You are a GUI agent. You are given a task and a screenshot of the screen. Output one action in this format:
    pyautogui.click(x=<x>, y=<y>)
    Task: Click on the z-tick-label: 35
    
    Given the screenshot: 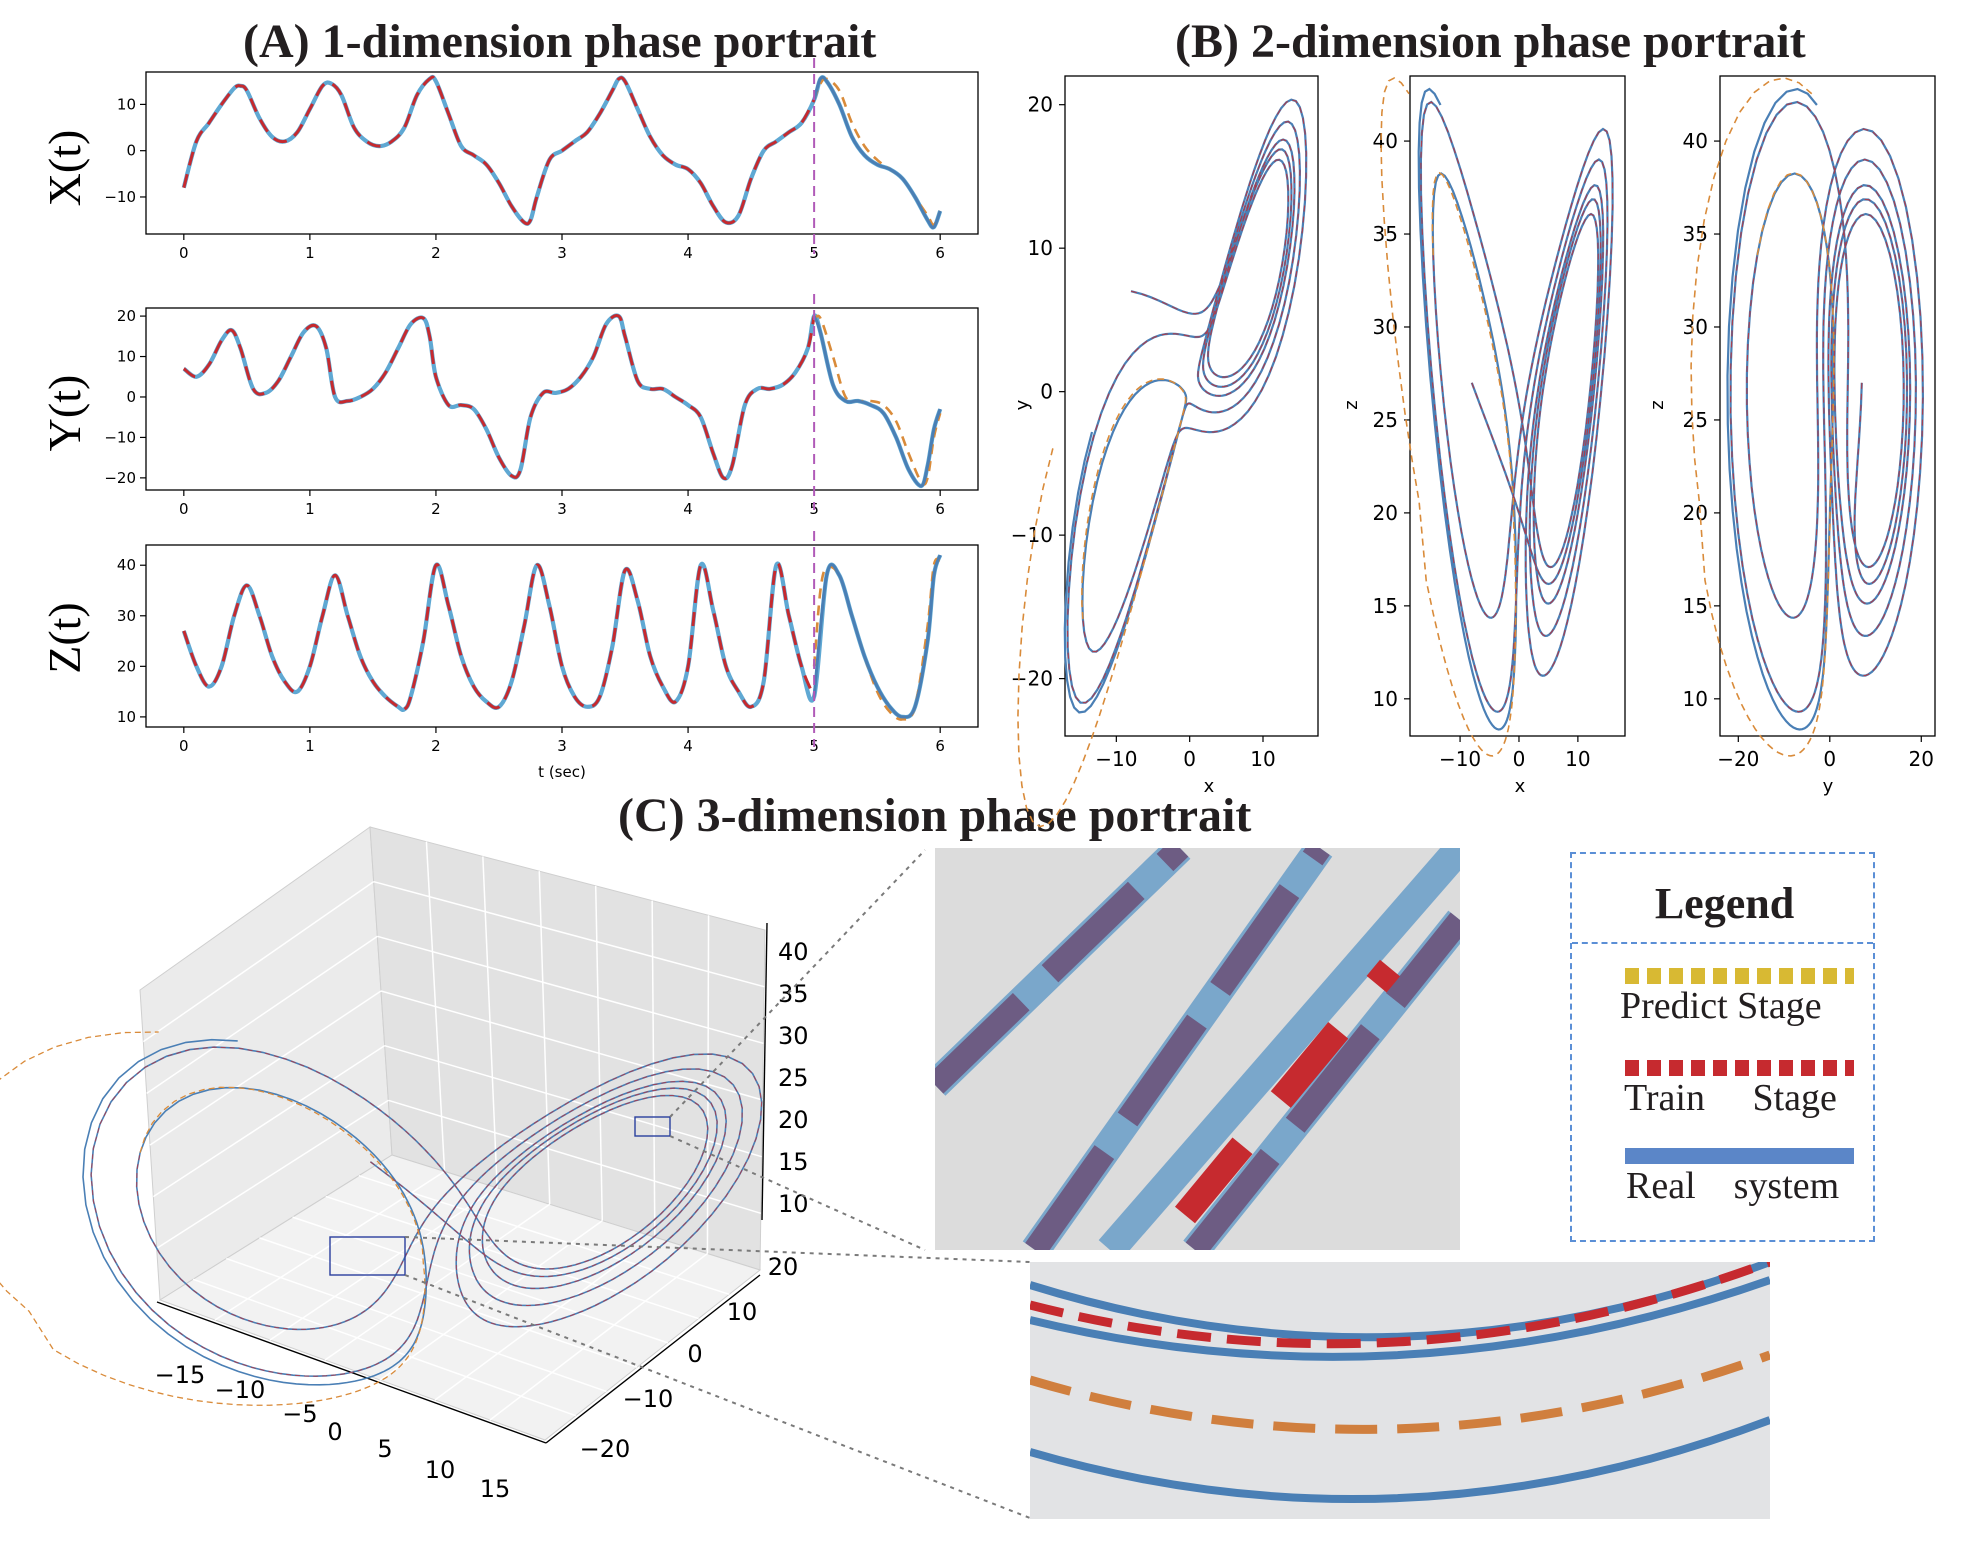 What is the action you would take?
    pyautogui.click(x=793, y=994)
    